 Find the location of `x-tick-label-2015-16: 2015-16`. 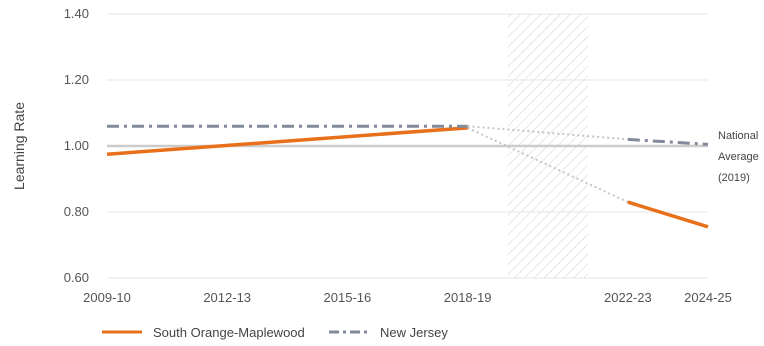

x-tick-label-2015-16: 2015-16 is located at coordinates (348, 297).